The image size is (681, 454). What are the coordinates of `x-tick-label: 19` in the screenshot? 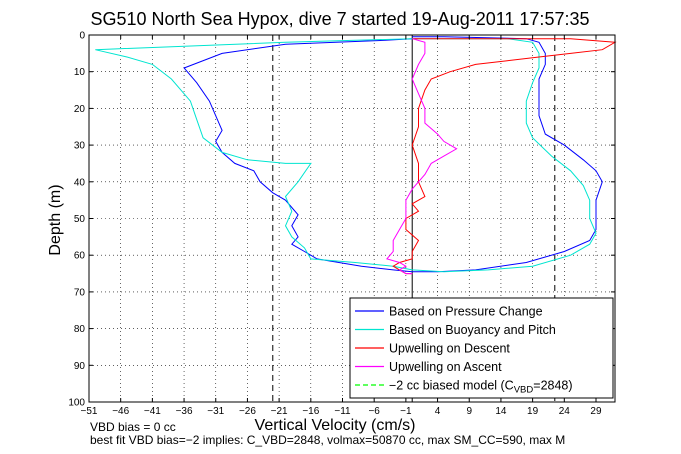 It's located at (533, 411).